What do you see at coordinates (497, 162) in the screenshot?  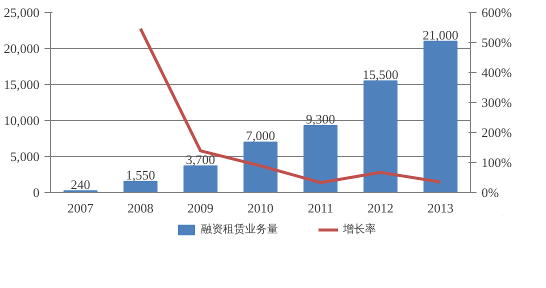 I see `y2-tick-label: 100%` at bounding box center [497, 162].